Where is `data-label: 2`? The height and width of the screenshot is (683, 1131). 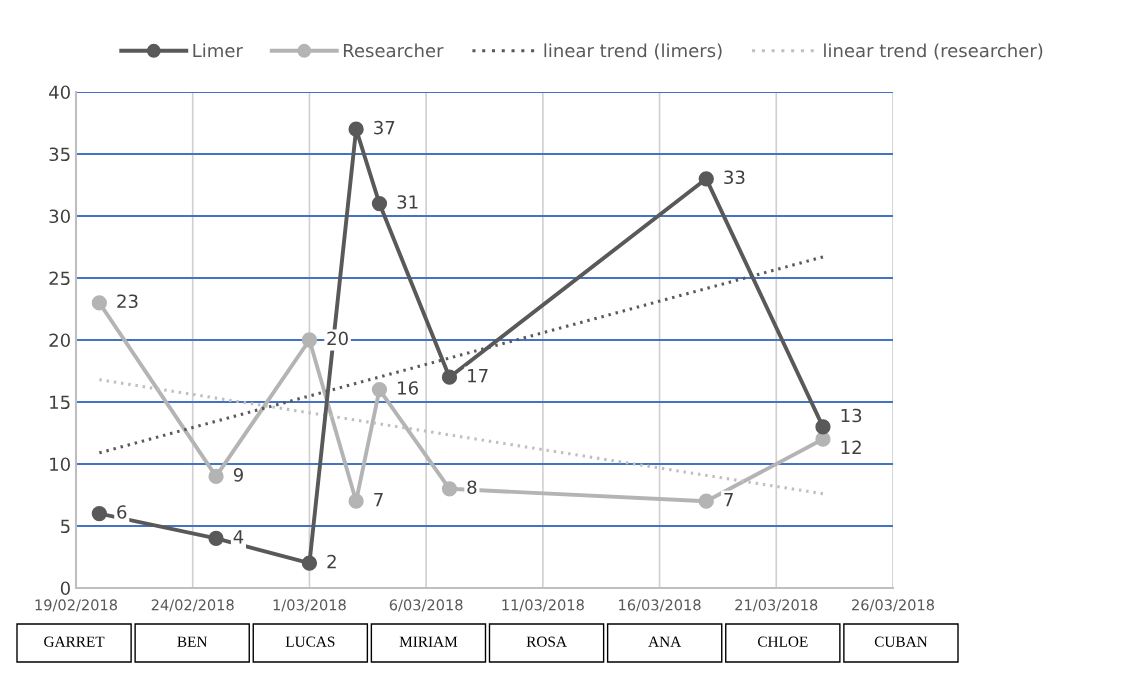
data-label: 2 is located at coordinates (331, 561).